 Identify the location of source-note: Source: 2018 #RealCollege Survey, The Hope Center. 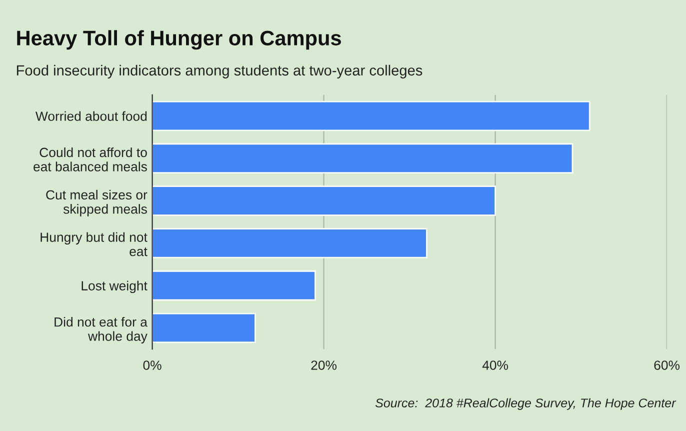
(525, 404).